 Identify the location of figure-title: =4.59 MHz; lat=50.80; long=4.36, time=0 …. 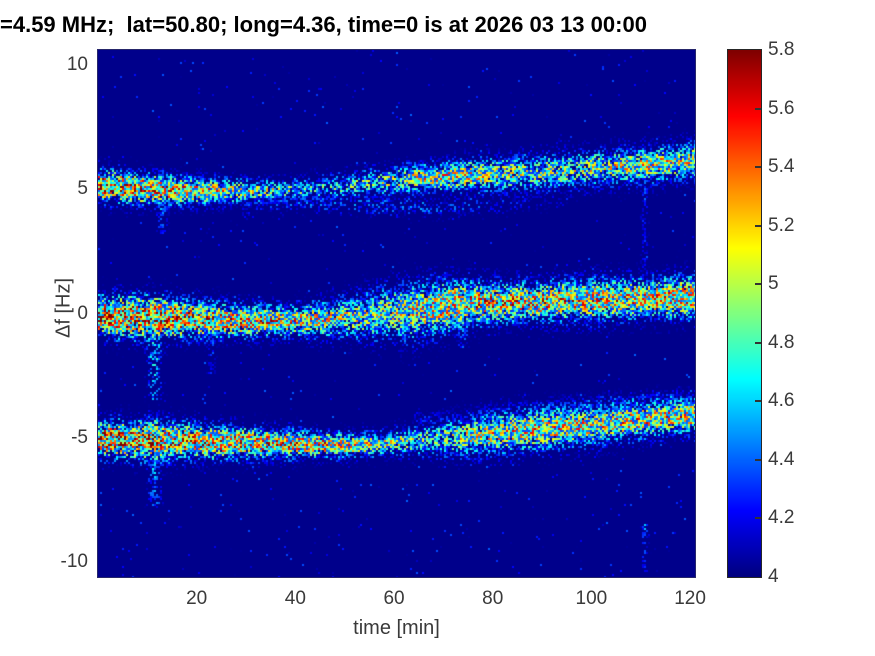
(323, 24).